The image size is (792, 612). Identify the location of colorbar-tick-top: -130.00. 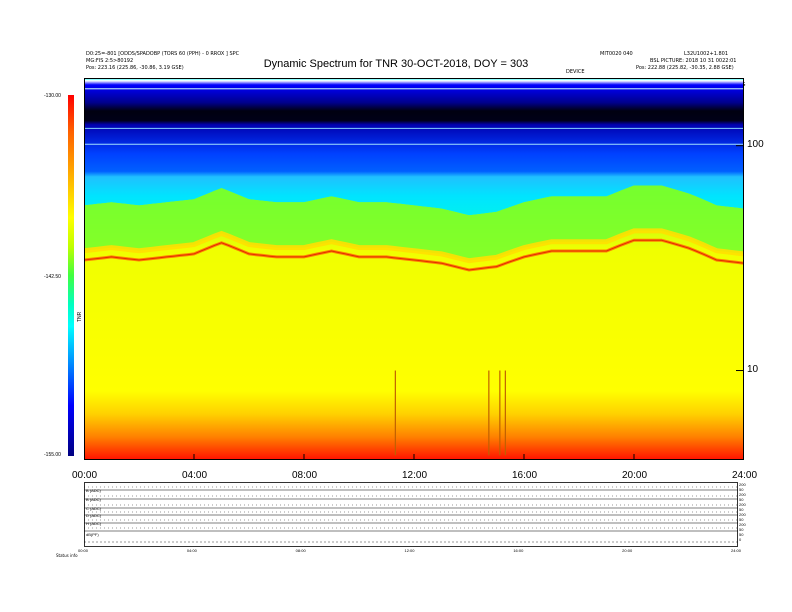
(52, 96).